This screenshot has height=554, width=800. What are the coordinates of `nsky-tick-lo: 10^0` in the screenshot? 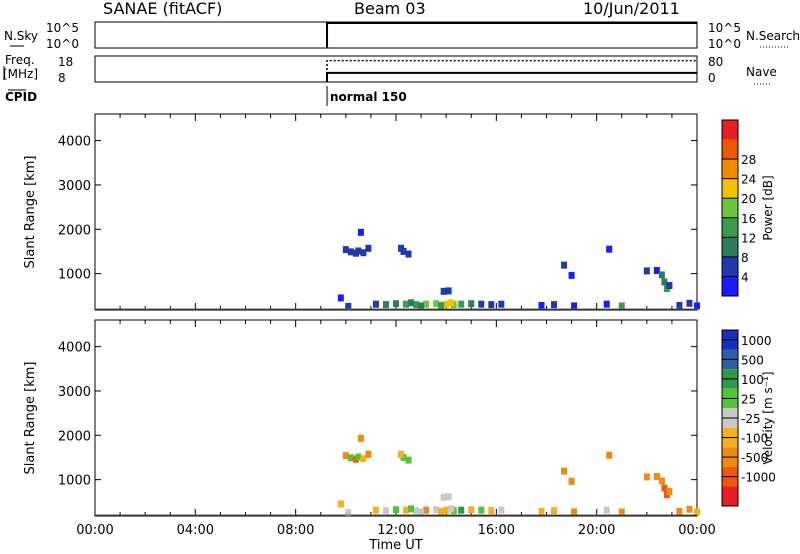 It's located at (62, 44).